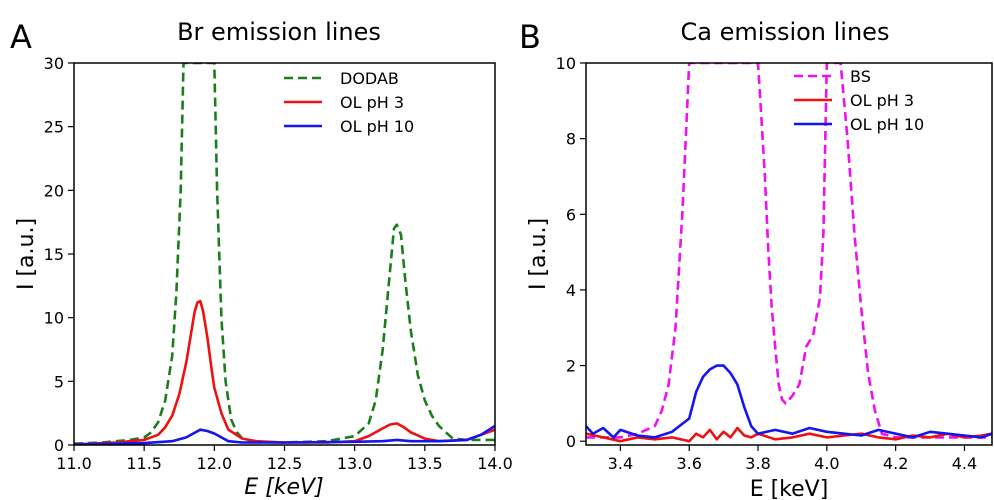  Describe the element at coordinates (571, 366) in the screenshot. I see `chart-b-y-tick-label: 2` at that location.